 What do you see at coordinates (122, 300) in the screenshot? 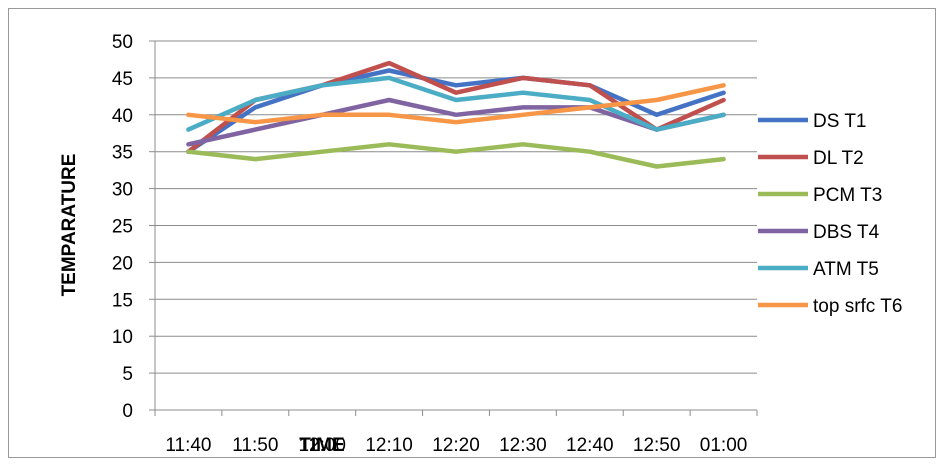
I see `y-tick-label: 15` at bounding box center [122, 300].